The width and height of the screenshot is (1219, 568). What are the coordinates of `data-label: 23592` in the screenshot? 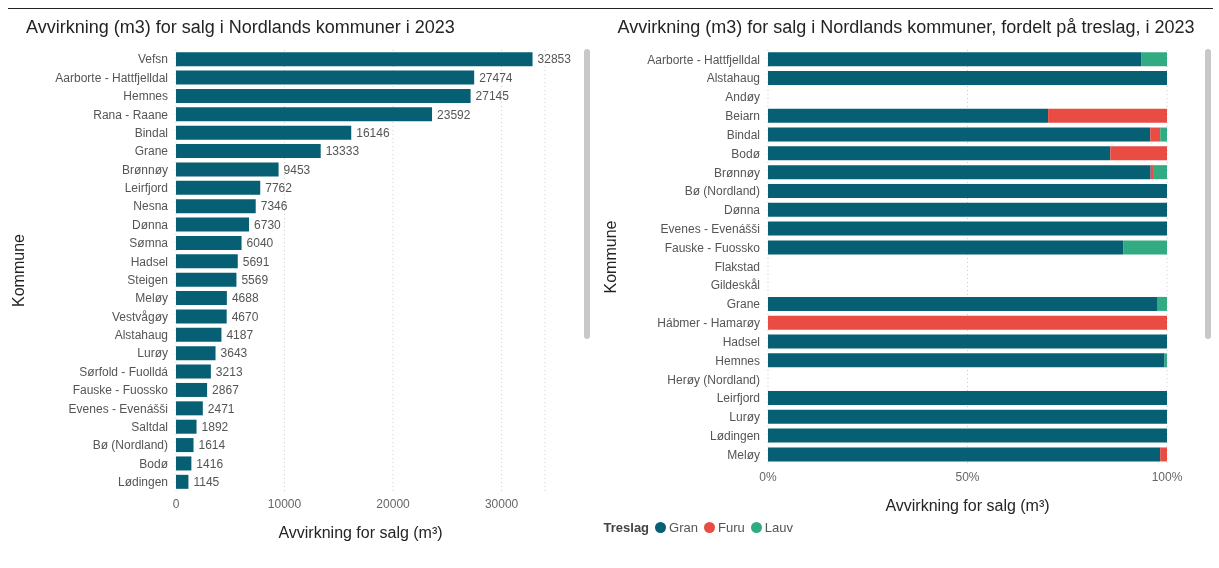 It's located at (454, 114).